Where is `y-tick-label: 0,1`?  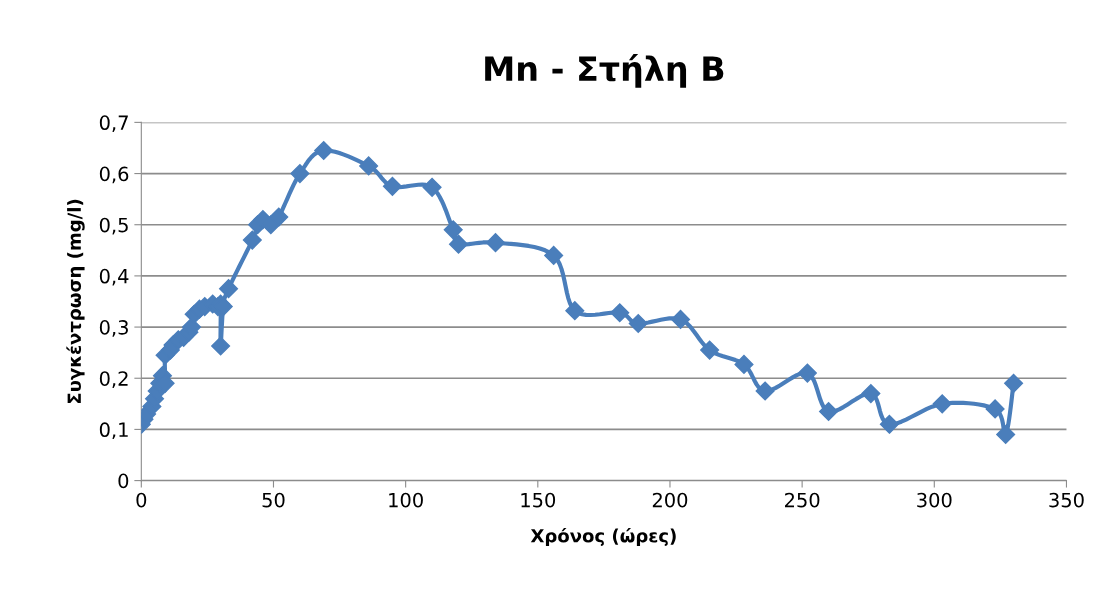
y-tick-label: 0,1 is located at coordinates (113, 431).